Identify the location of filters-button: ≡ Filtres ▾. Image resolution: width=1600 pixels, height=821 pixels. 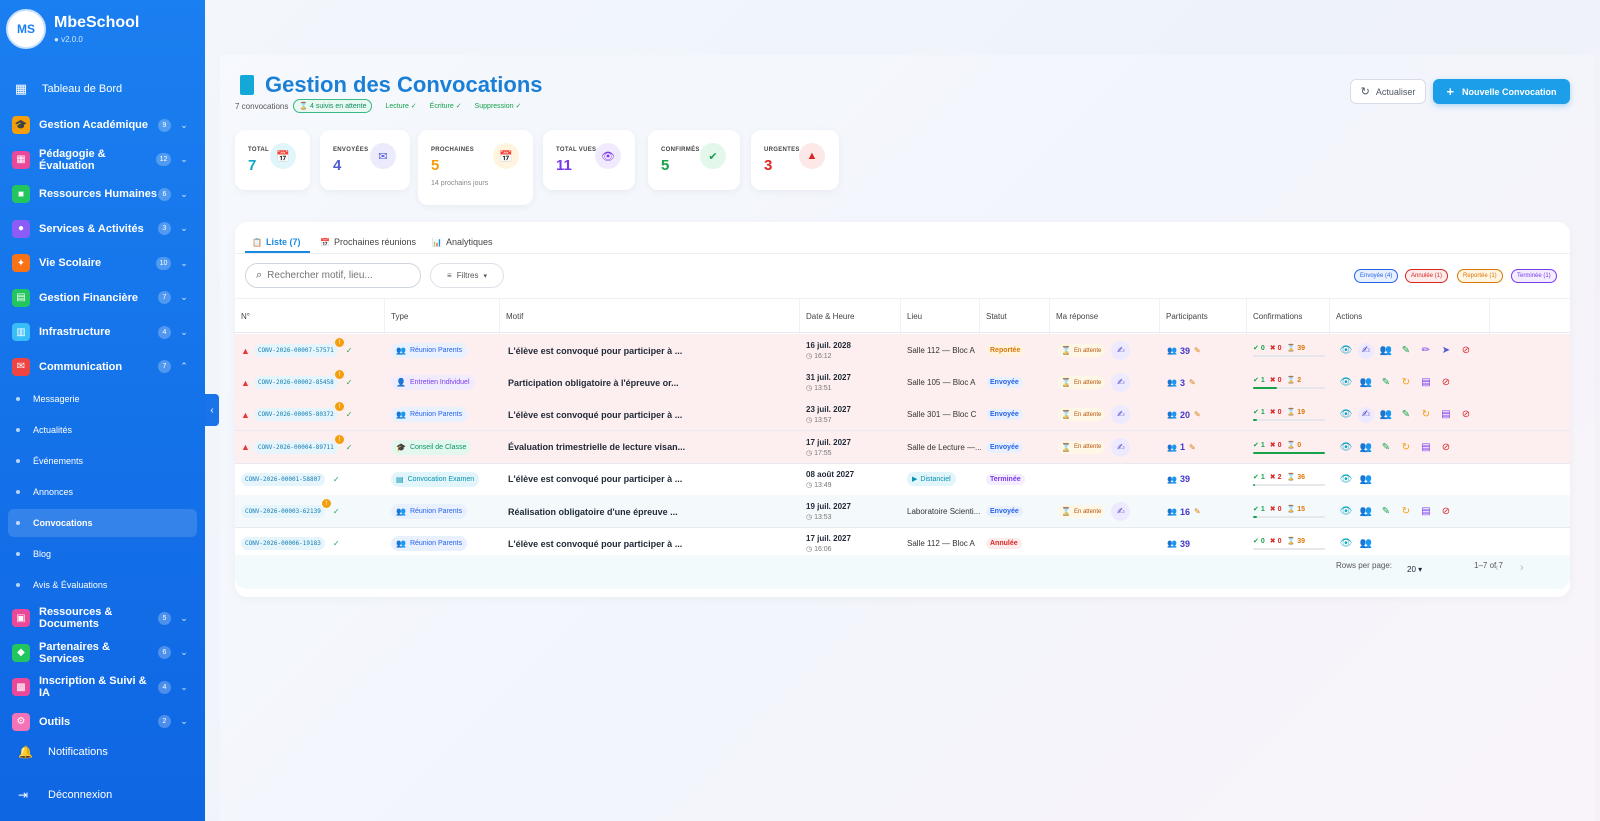
(467, 275).